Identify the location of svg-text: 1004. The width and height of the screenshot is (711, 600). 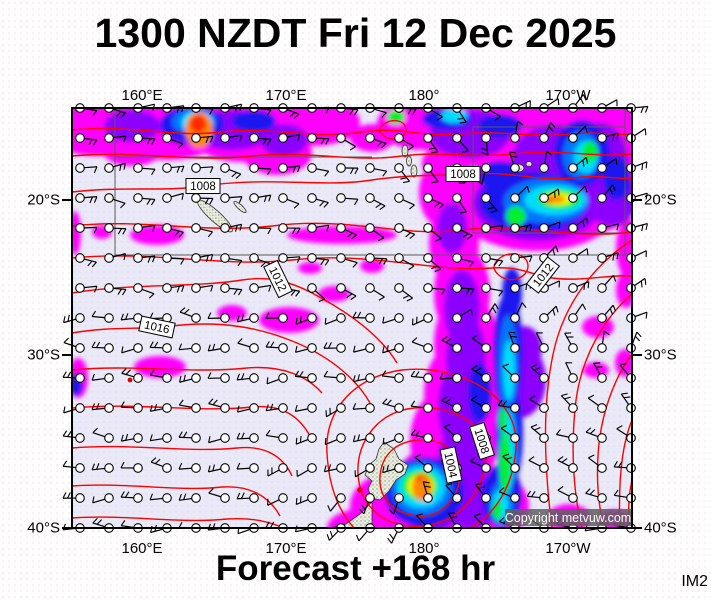
(449, 465).